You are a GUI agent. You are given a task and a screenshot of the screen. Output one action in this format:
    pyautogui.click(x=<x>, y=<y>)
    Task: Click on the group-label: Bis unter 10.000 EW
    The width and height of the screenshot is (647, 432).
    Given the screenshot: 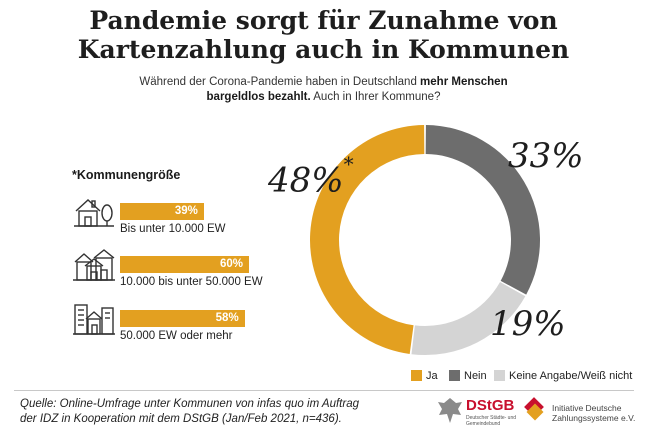 What is the action you would take?
    pyautogui.click(x=173, y=229)
    